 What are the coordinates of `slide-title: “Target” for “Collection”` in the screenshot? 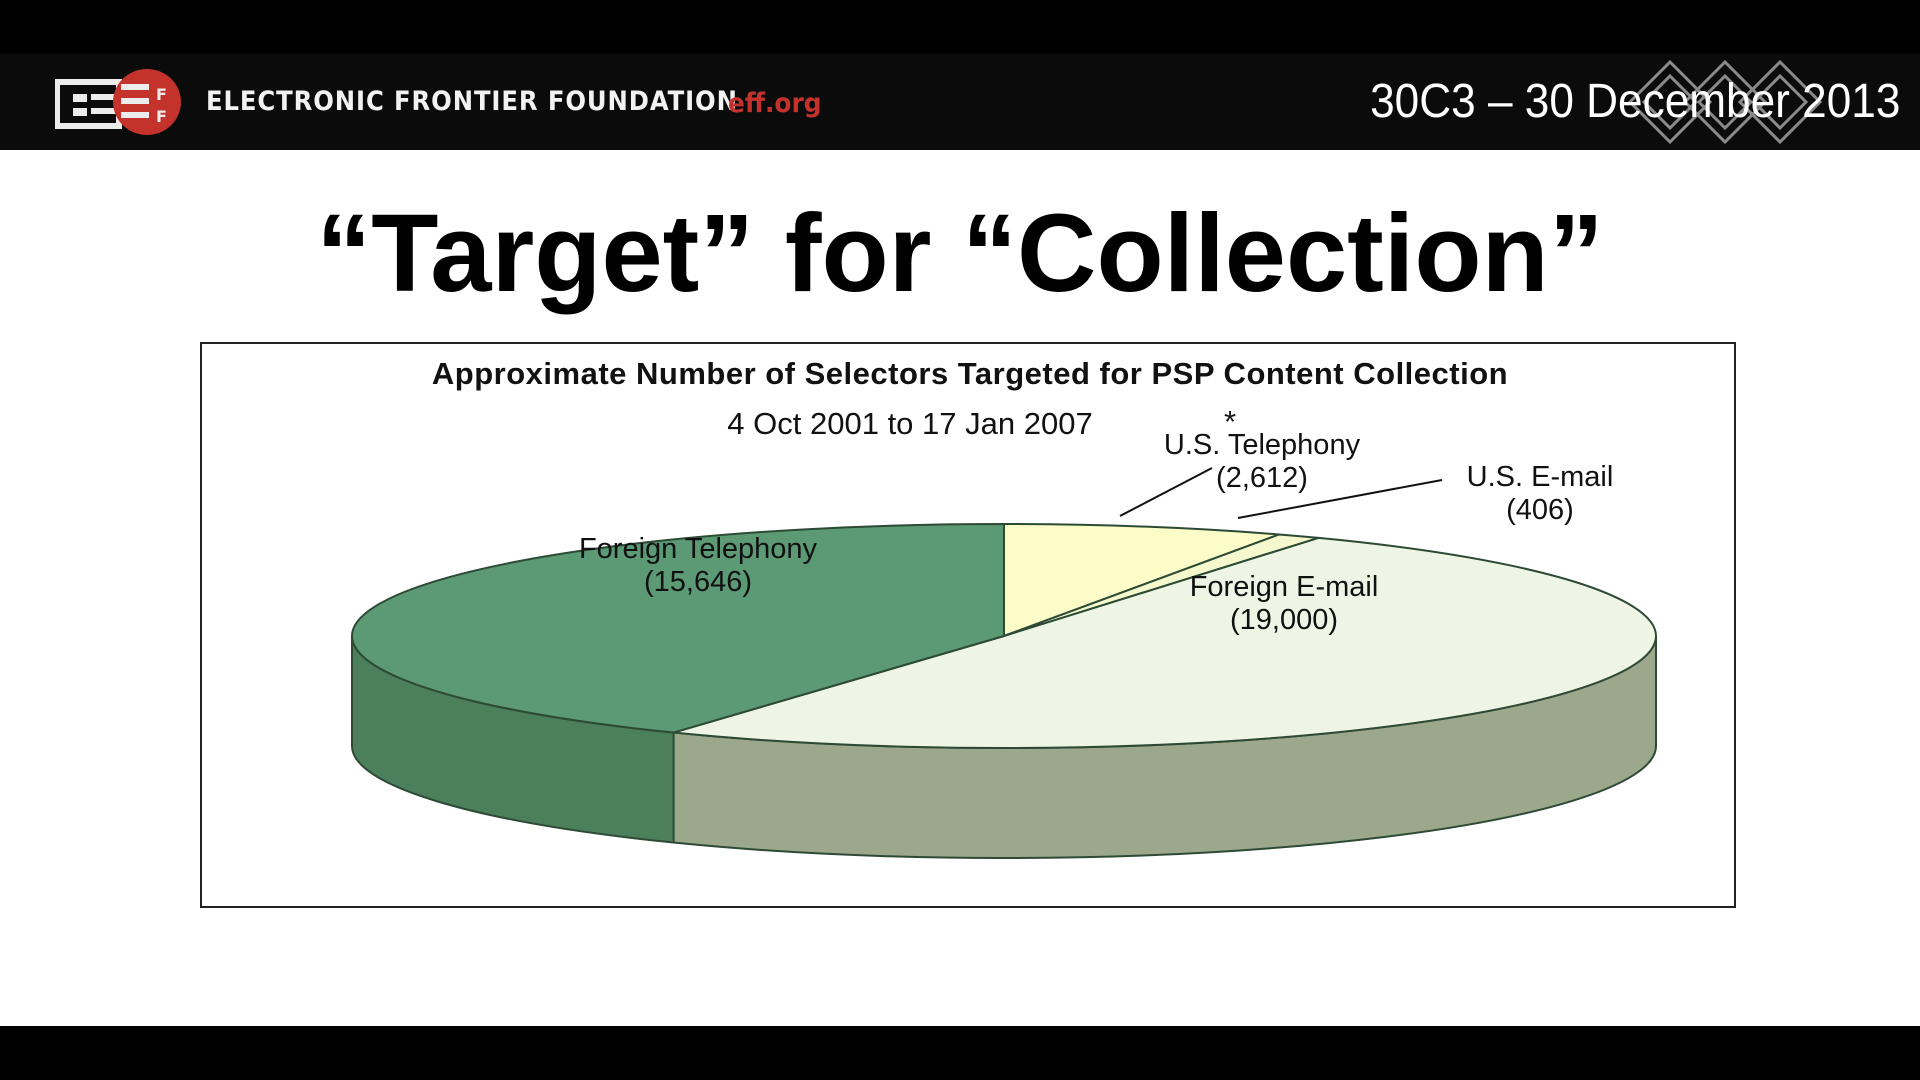 It's located at (960, 253).